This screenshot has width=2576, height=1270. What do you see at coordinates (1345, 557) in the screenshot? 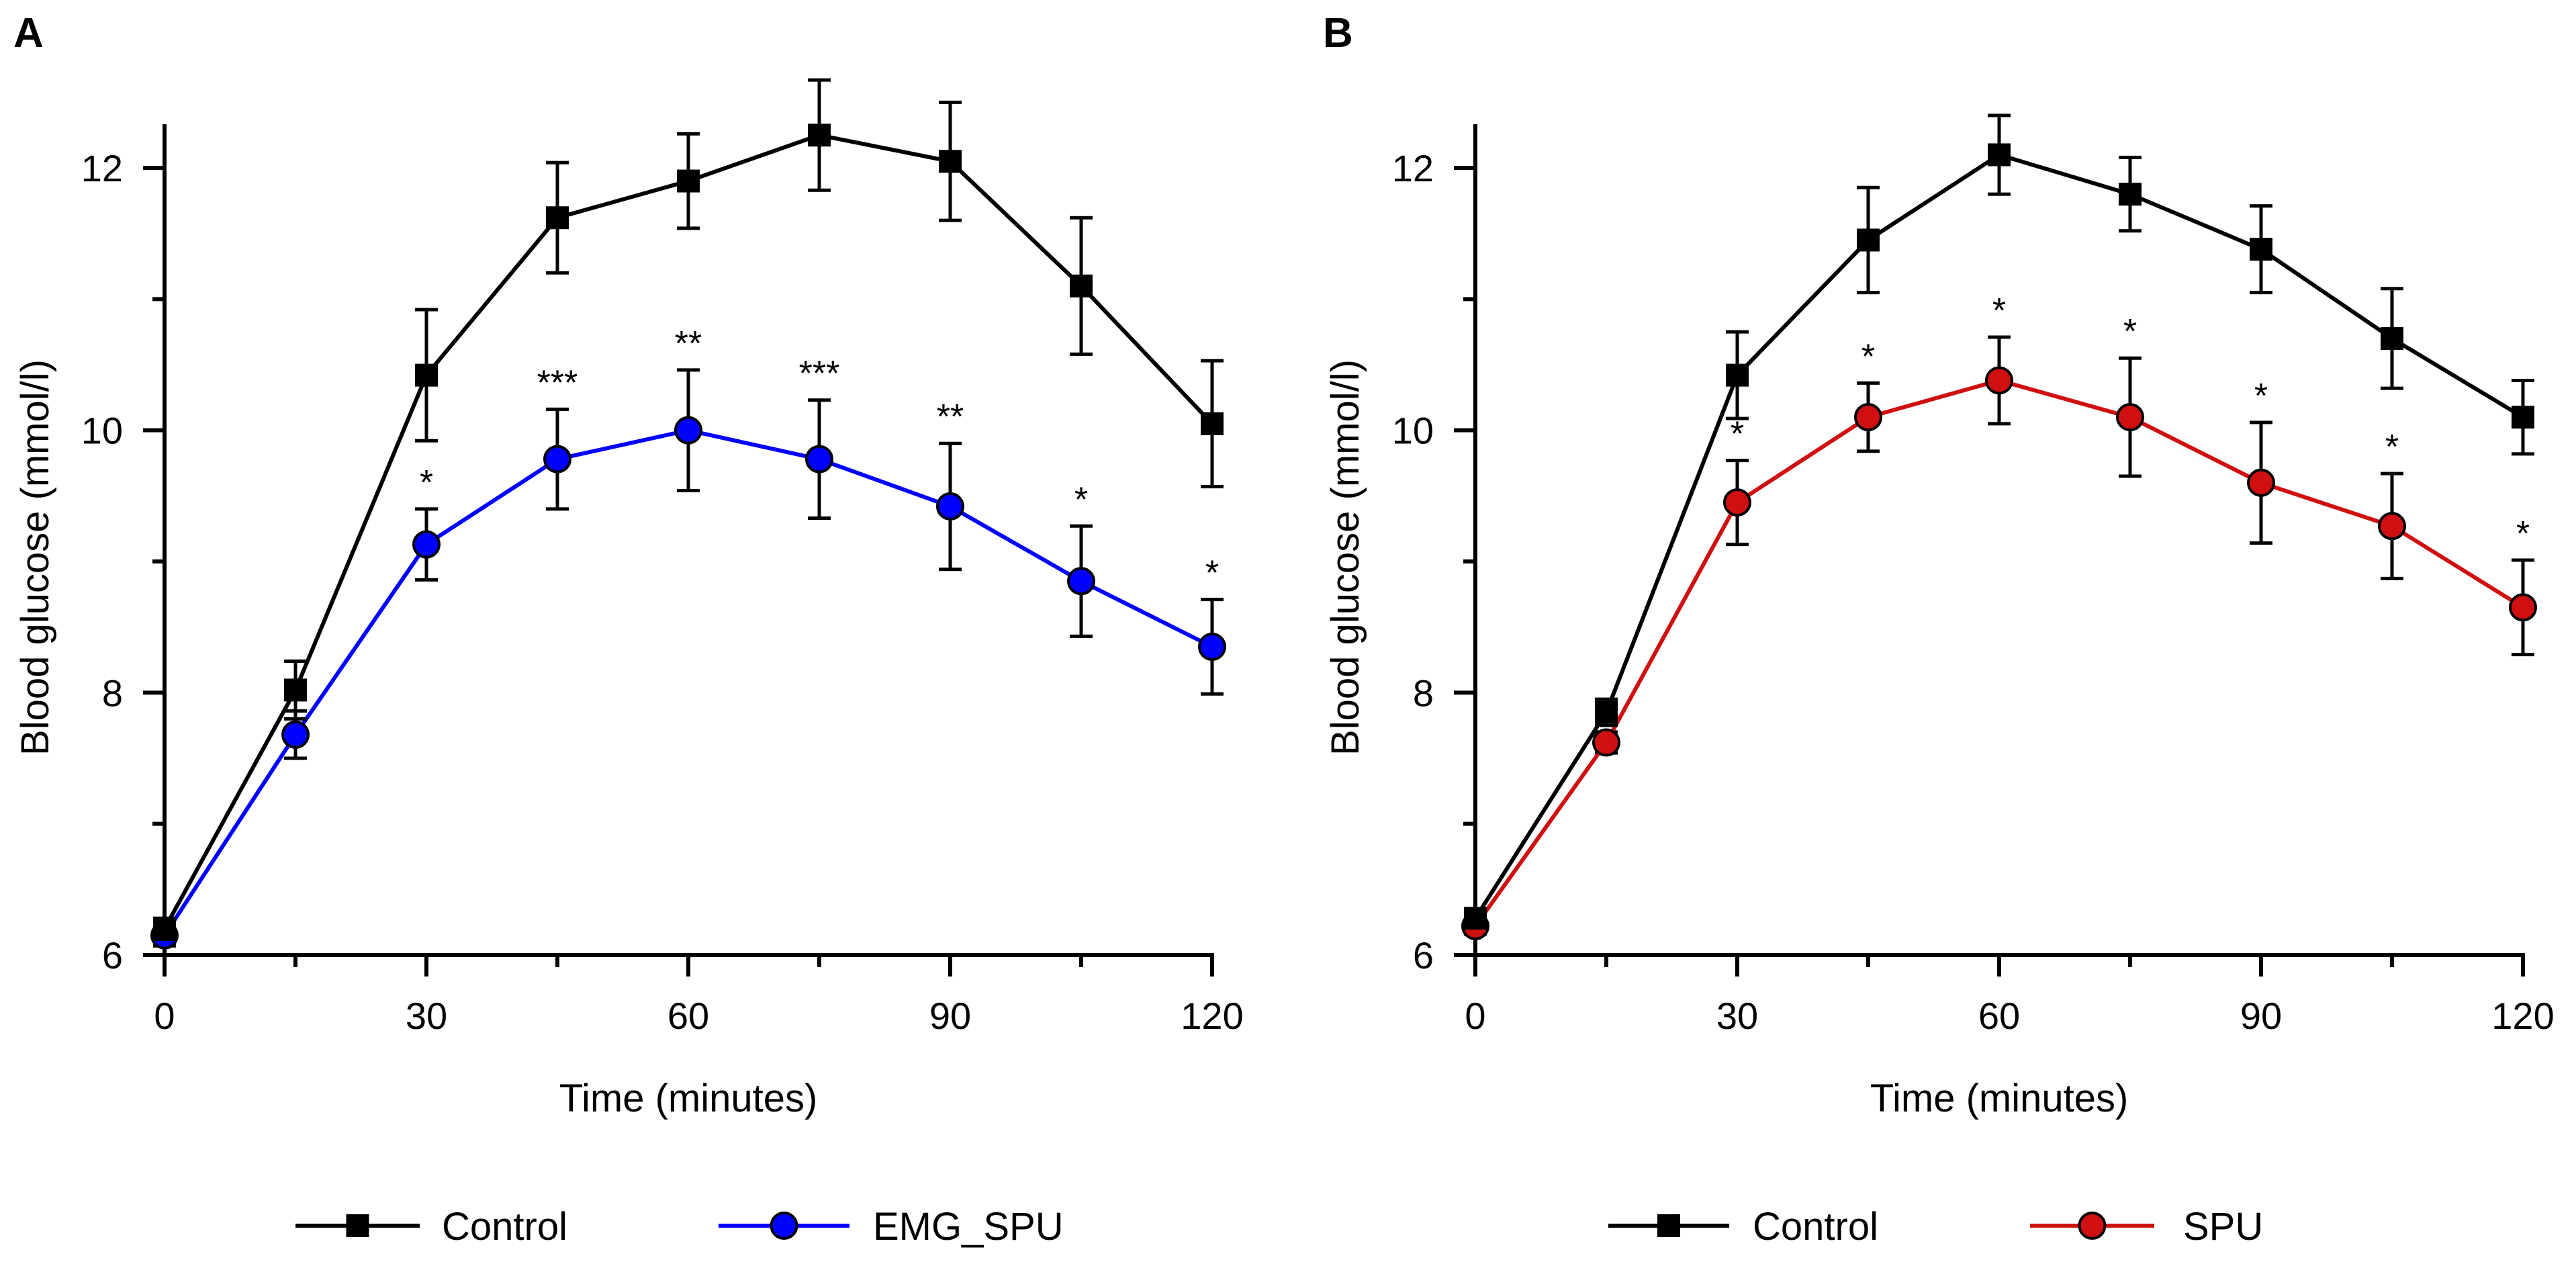
I see `panel-b-y-axis-title: Blood glucose (mmol/l)` at bounding box center [1345, 557].